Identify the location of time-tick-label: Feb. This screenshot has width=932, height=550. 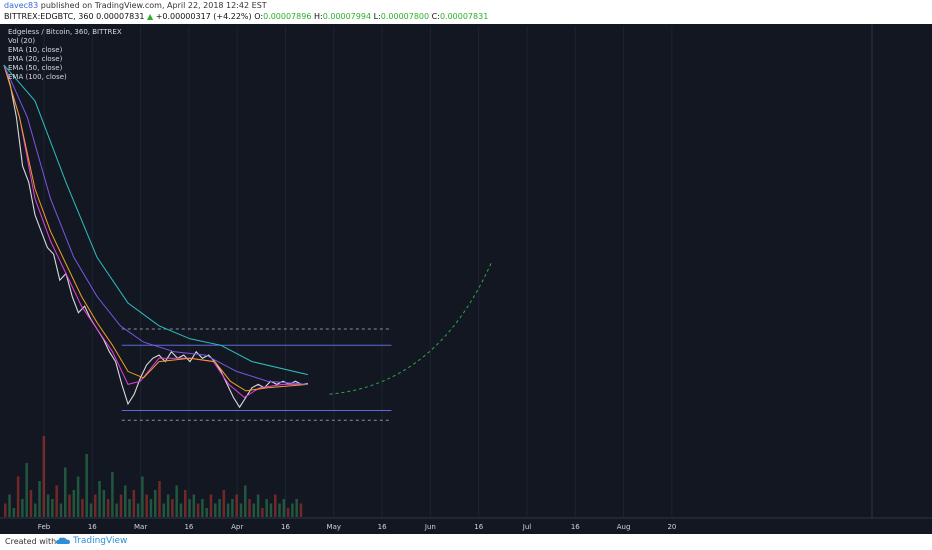
(44, 527).